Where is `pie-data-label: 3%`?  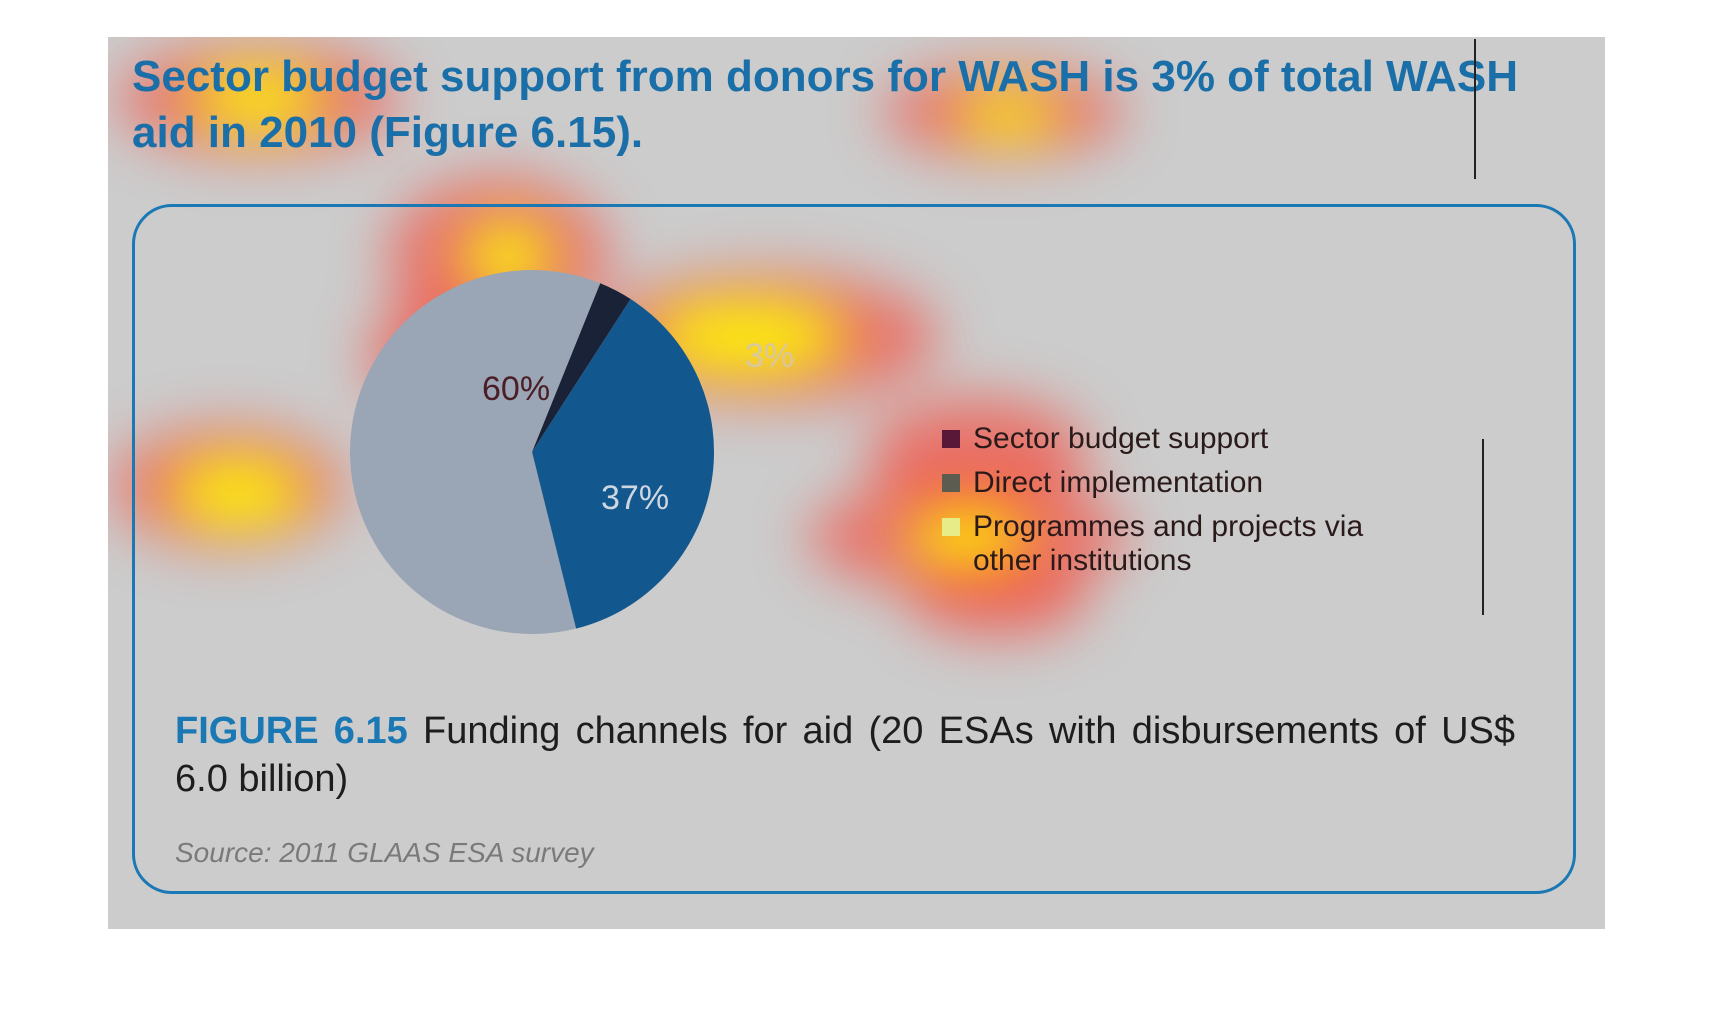
pie-data-label: 3% is located at coordinates (769, 356).